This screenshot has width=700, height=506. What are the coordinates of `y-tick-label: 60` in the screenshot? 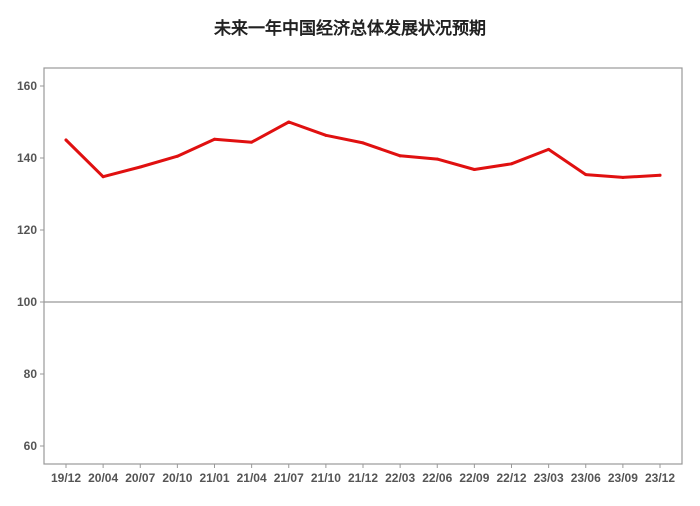 It's located at (31, 446).